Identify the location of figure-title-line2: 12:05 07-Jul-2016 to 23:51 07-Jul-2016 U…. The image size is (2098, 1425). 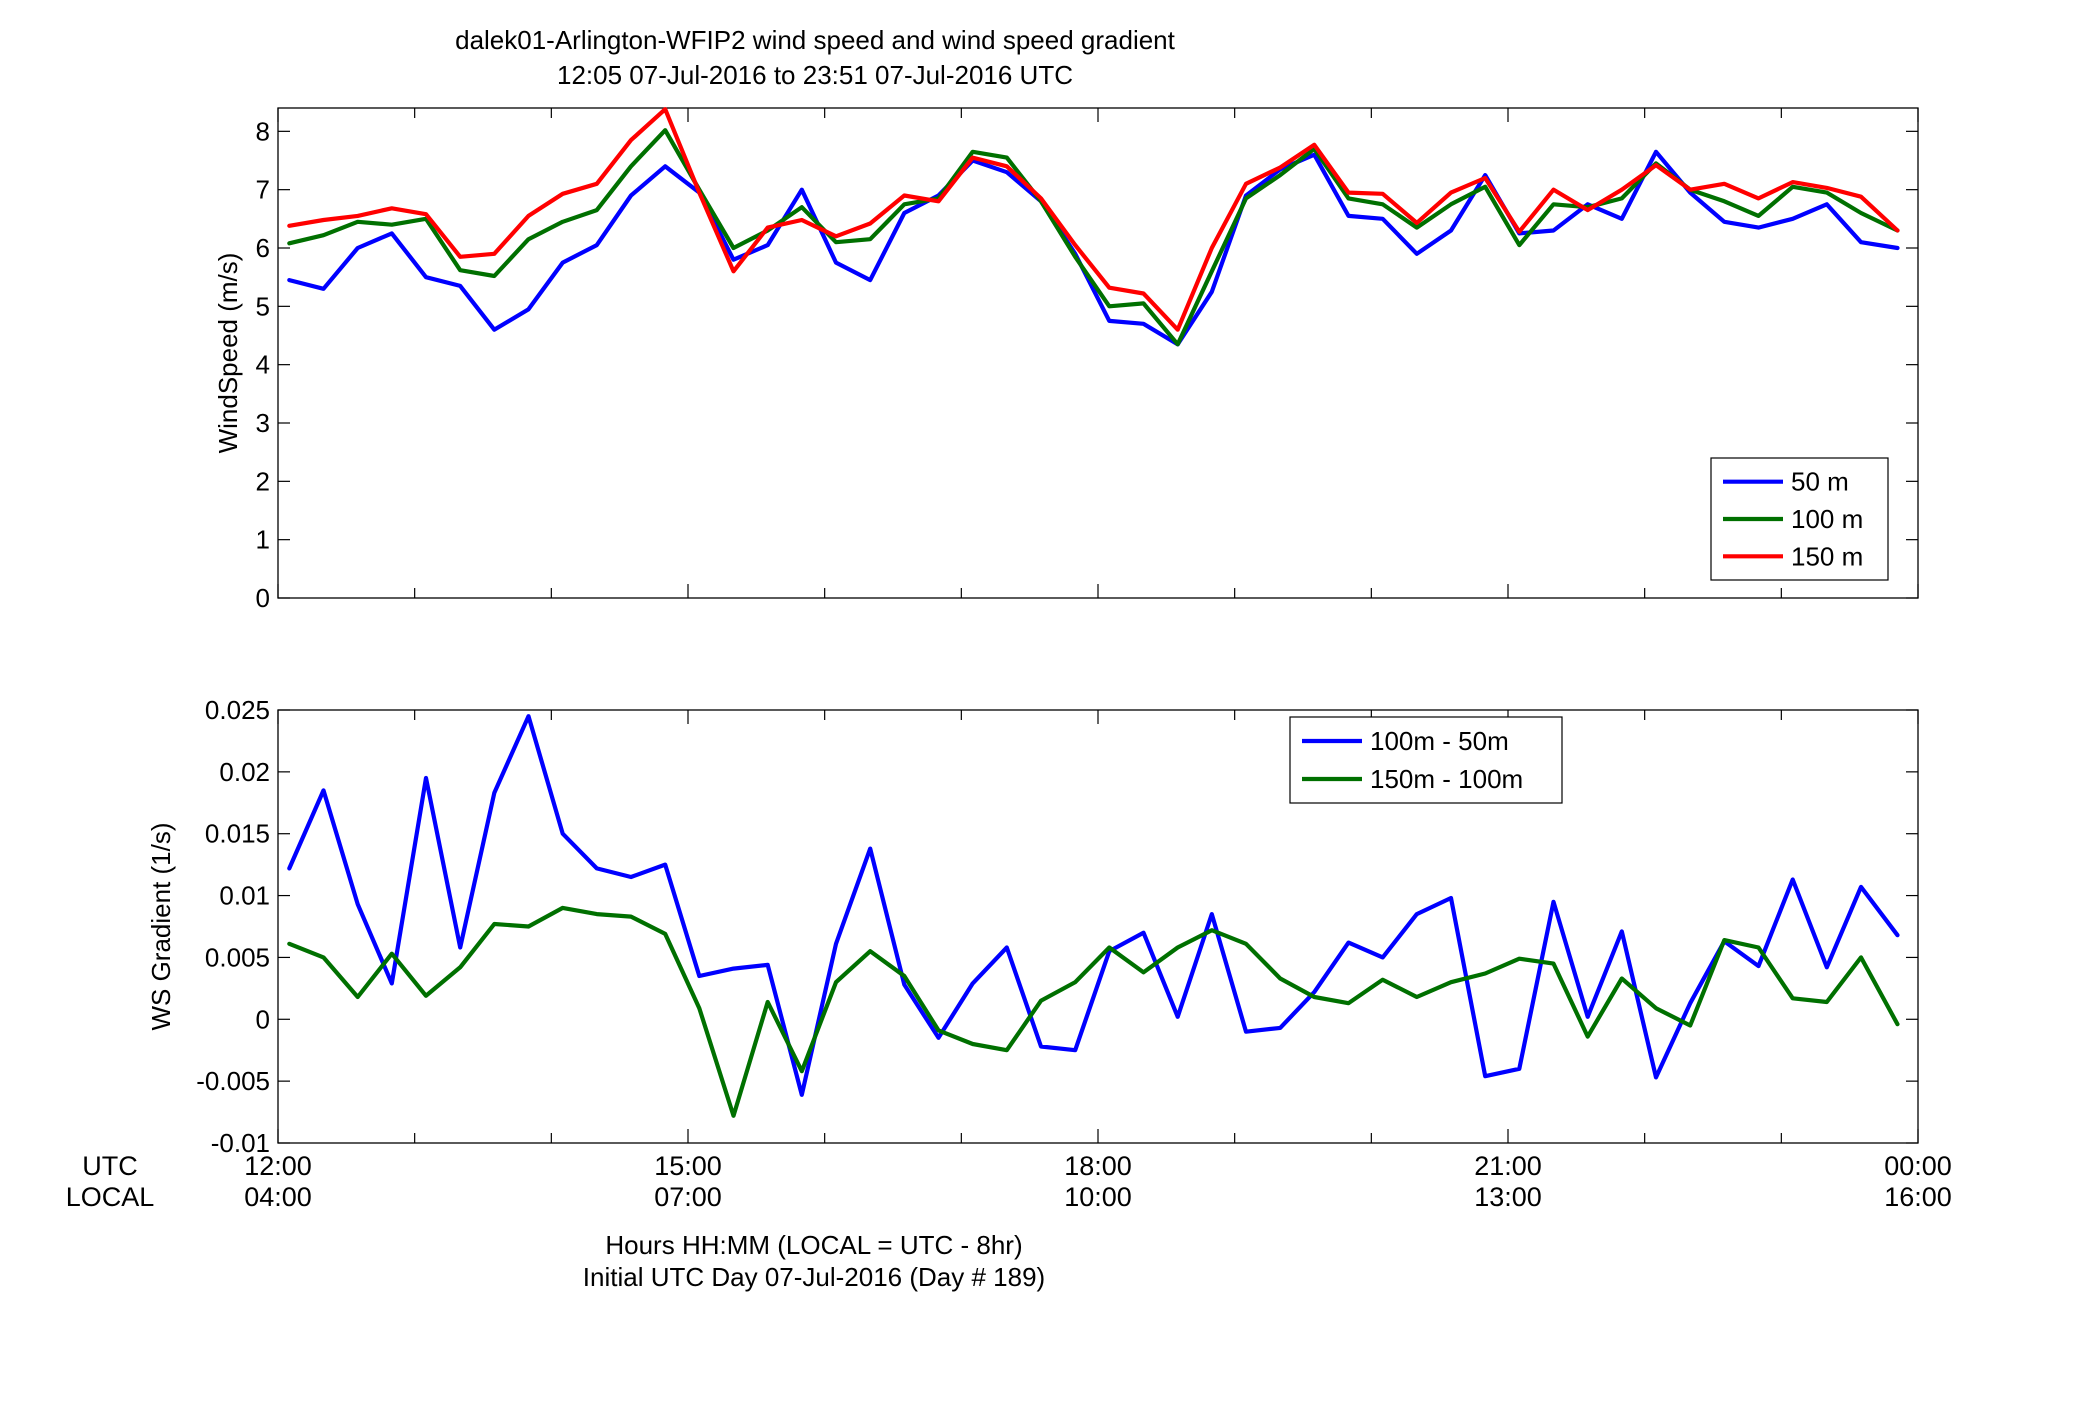
(815, 75).